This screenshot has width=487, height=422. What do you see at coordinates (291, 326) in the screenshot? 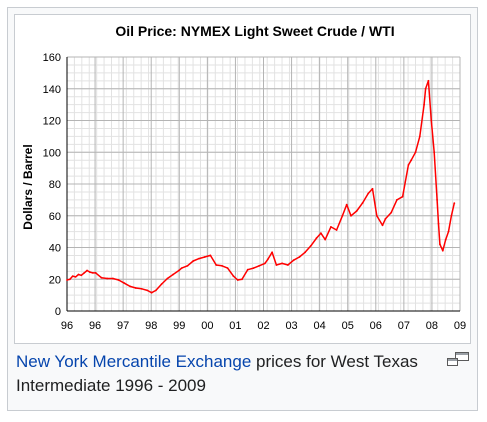
I see `x-tick-label: 03` at bounding box center [291, 326].